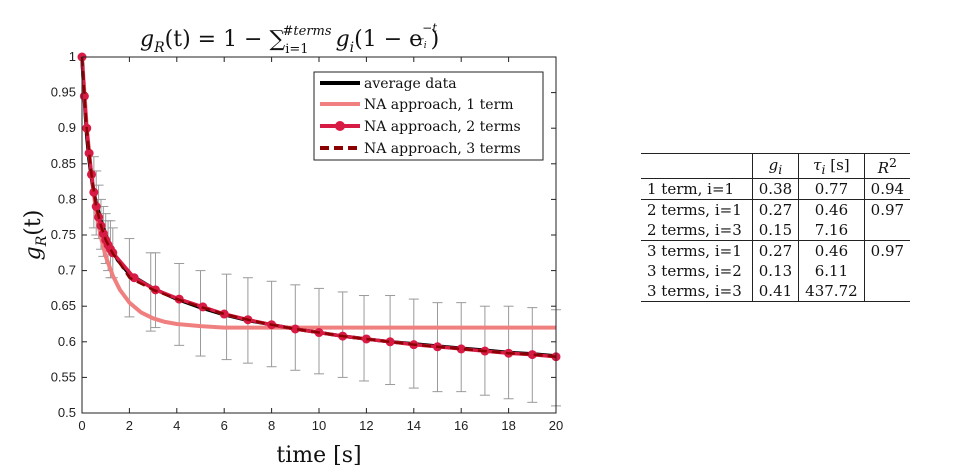 The image size is (961, 469). Describe the element at coordinates (352, 48) in the screenshot. I see `title-term-sub: i` at that location.